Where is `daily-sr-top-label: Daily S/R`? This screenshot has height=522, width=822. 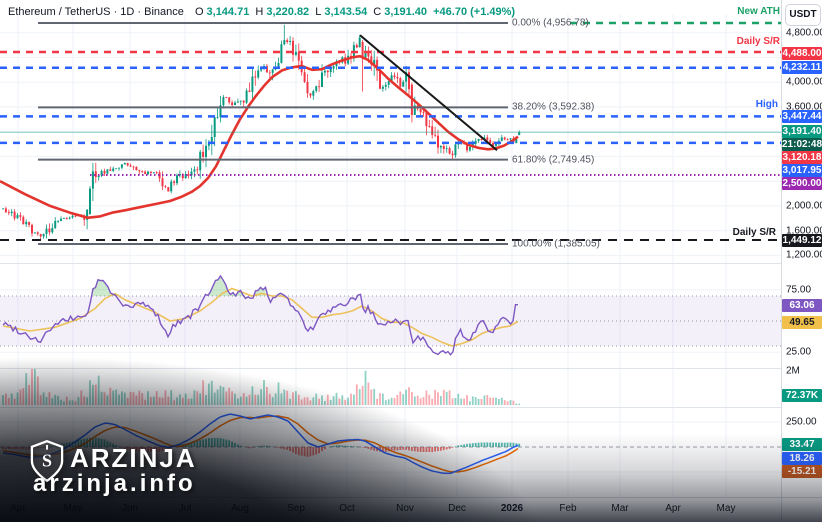
daily-sr-top-label: Daily S/R is located at coordinates (758, 41).